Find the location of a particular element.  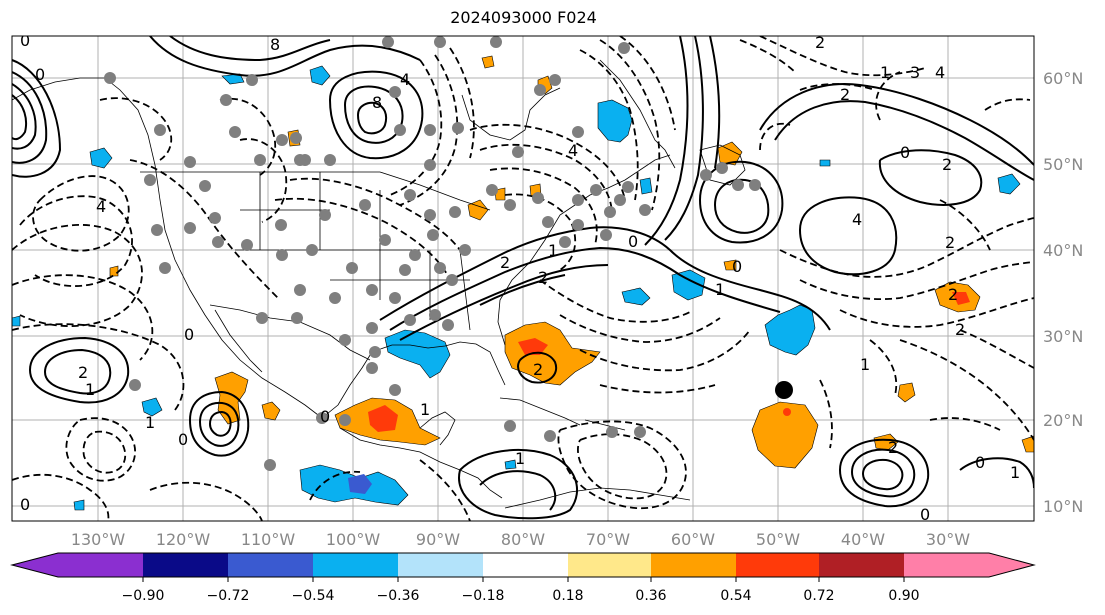

lat-label: 30°N is located at coordinates (1063, 336).